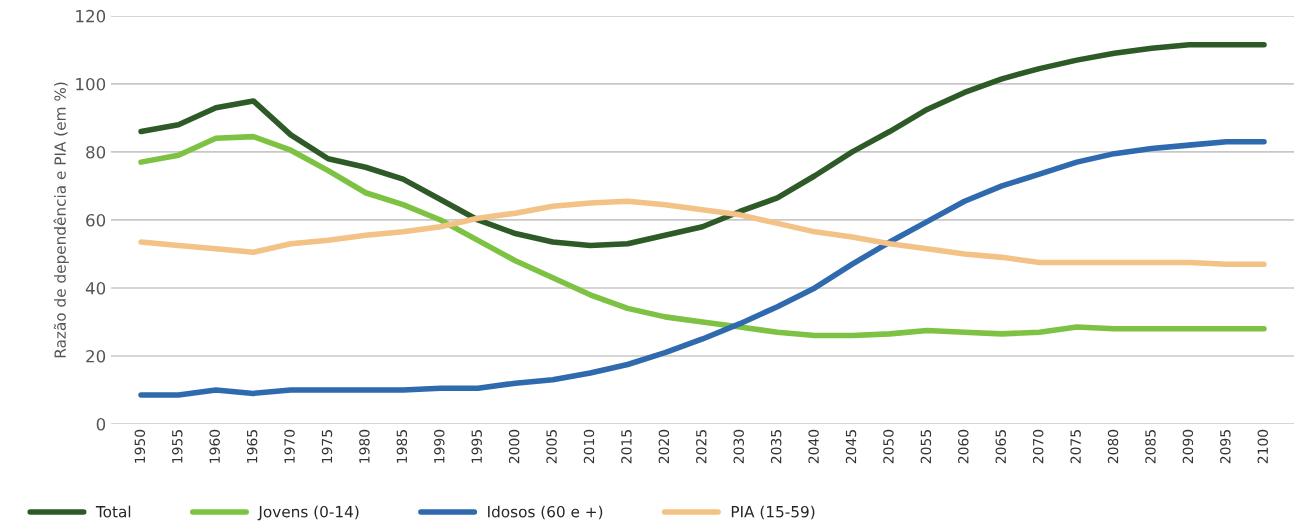 This screenshot has height=530, width=1307. Describe the element at coordinates (140, 446) in the screenshot. I see `x-tick-label: 1950` at that location.